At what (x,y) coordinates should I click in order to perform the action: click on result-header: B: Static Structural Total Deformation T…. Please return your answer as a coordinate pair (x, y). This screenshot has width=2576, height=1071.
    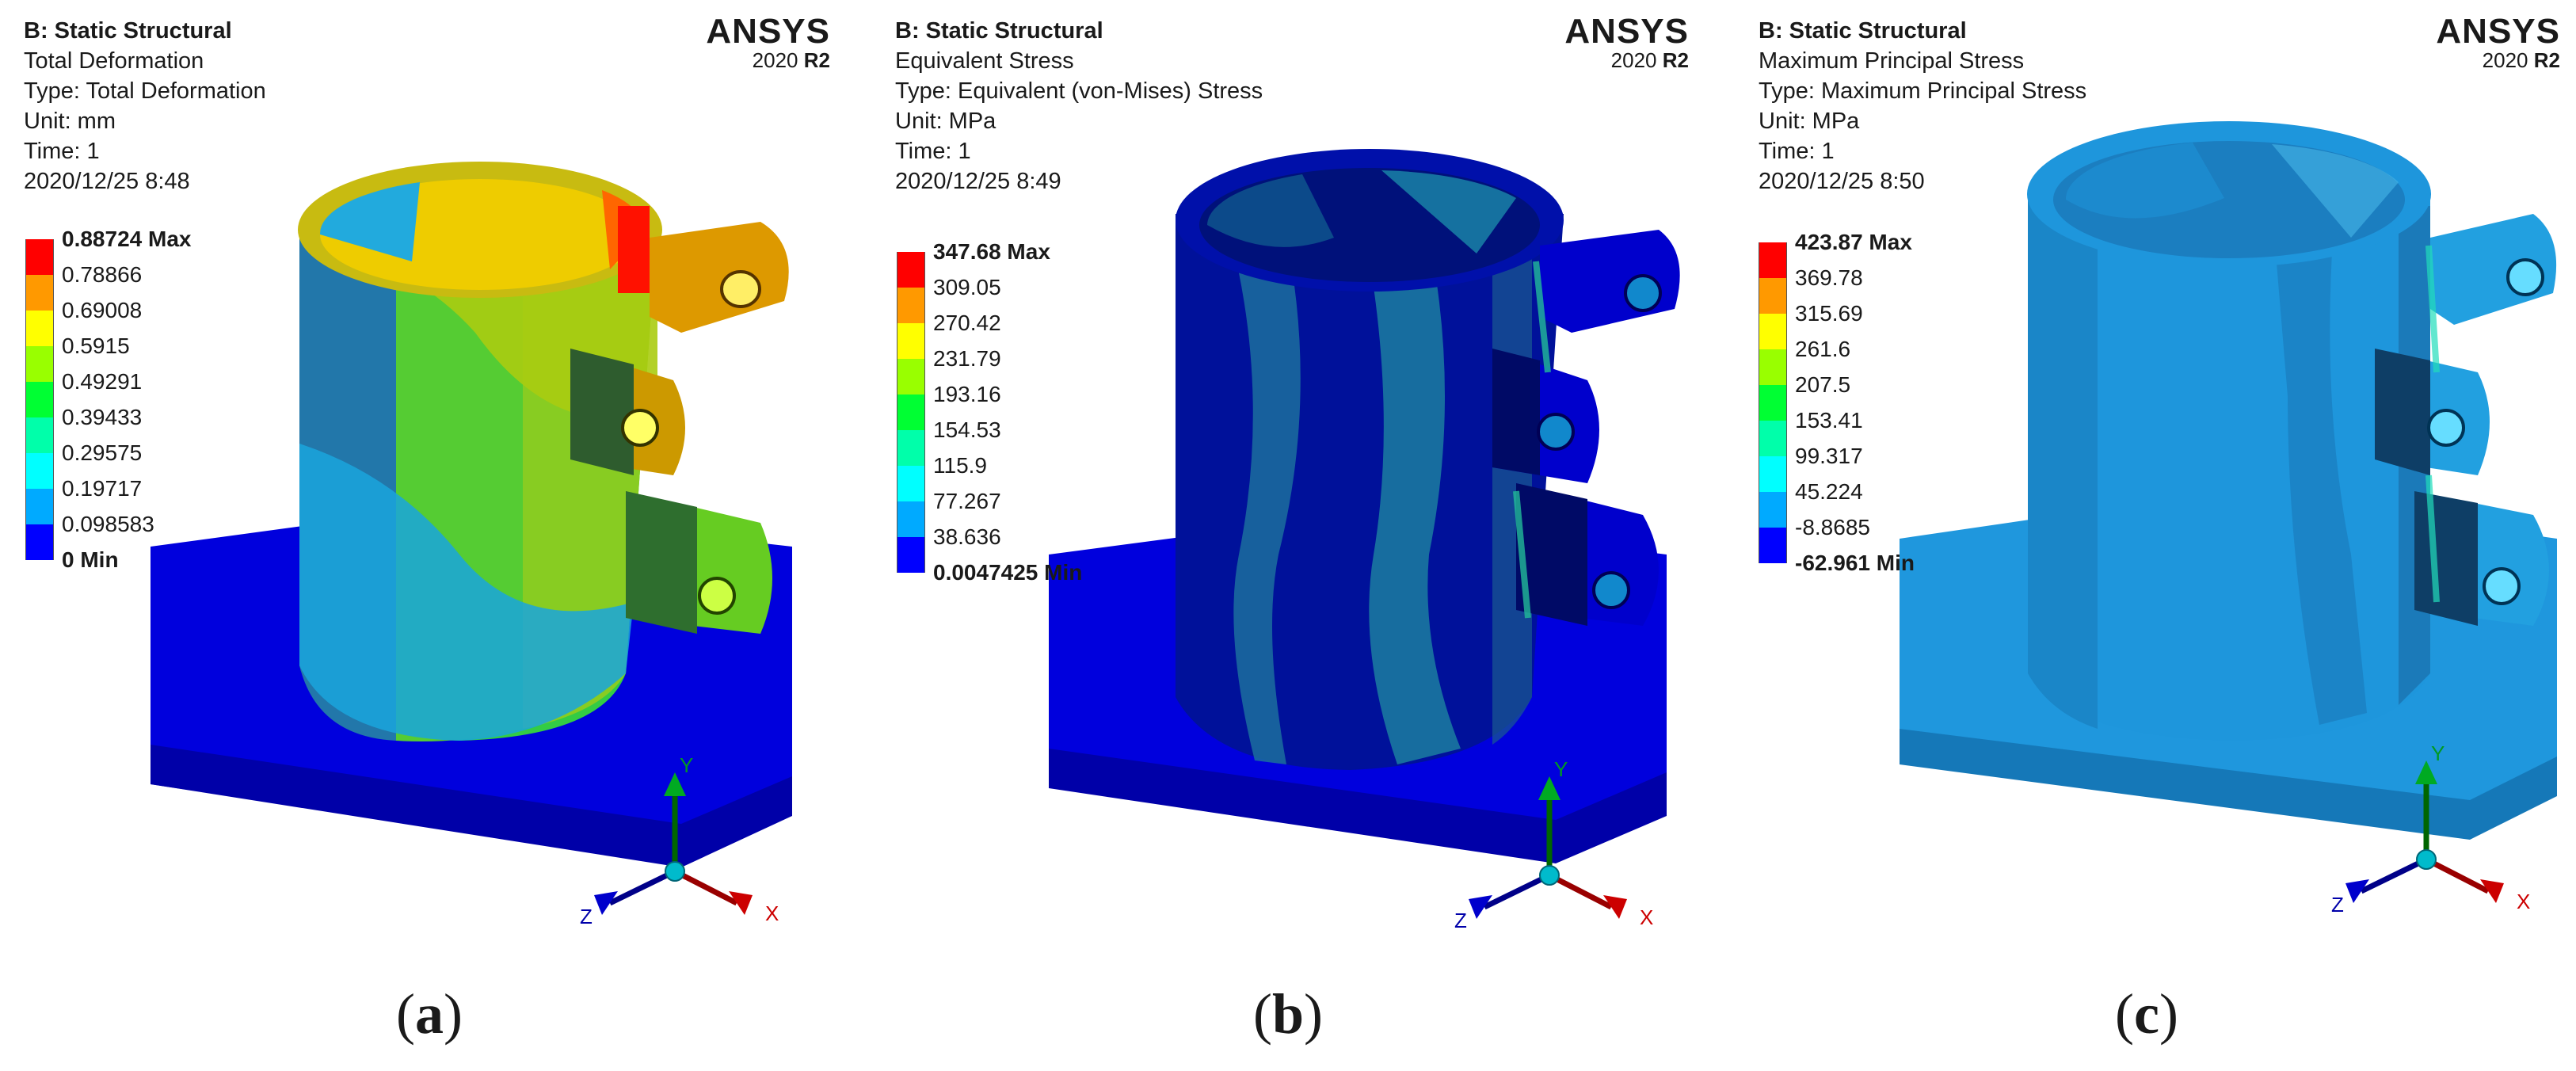
    Looking at the image, I should click on (145, 106).